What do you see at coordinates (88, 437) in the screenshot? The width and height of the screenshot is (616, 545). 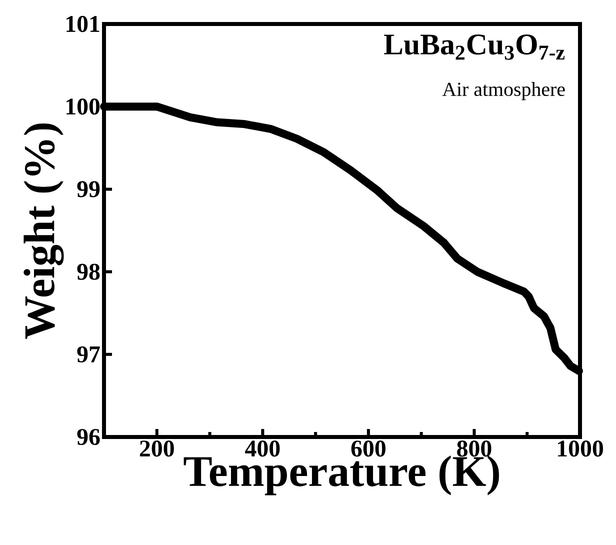 I see `y-tick-label: 96` at bounding box center [88, 437].